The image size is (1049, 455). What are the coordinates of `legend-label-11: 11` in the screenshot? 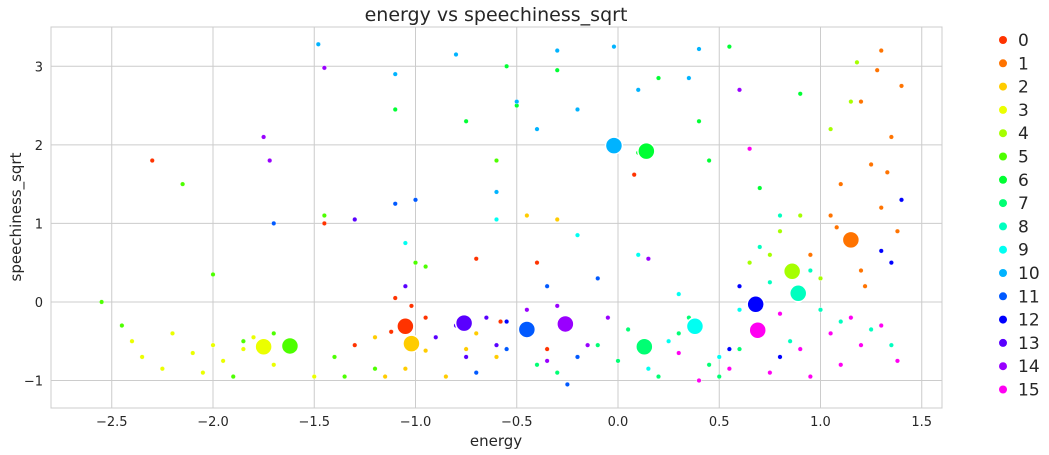 It's located at (1029, 297).